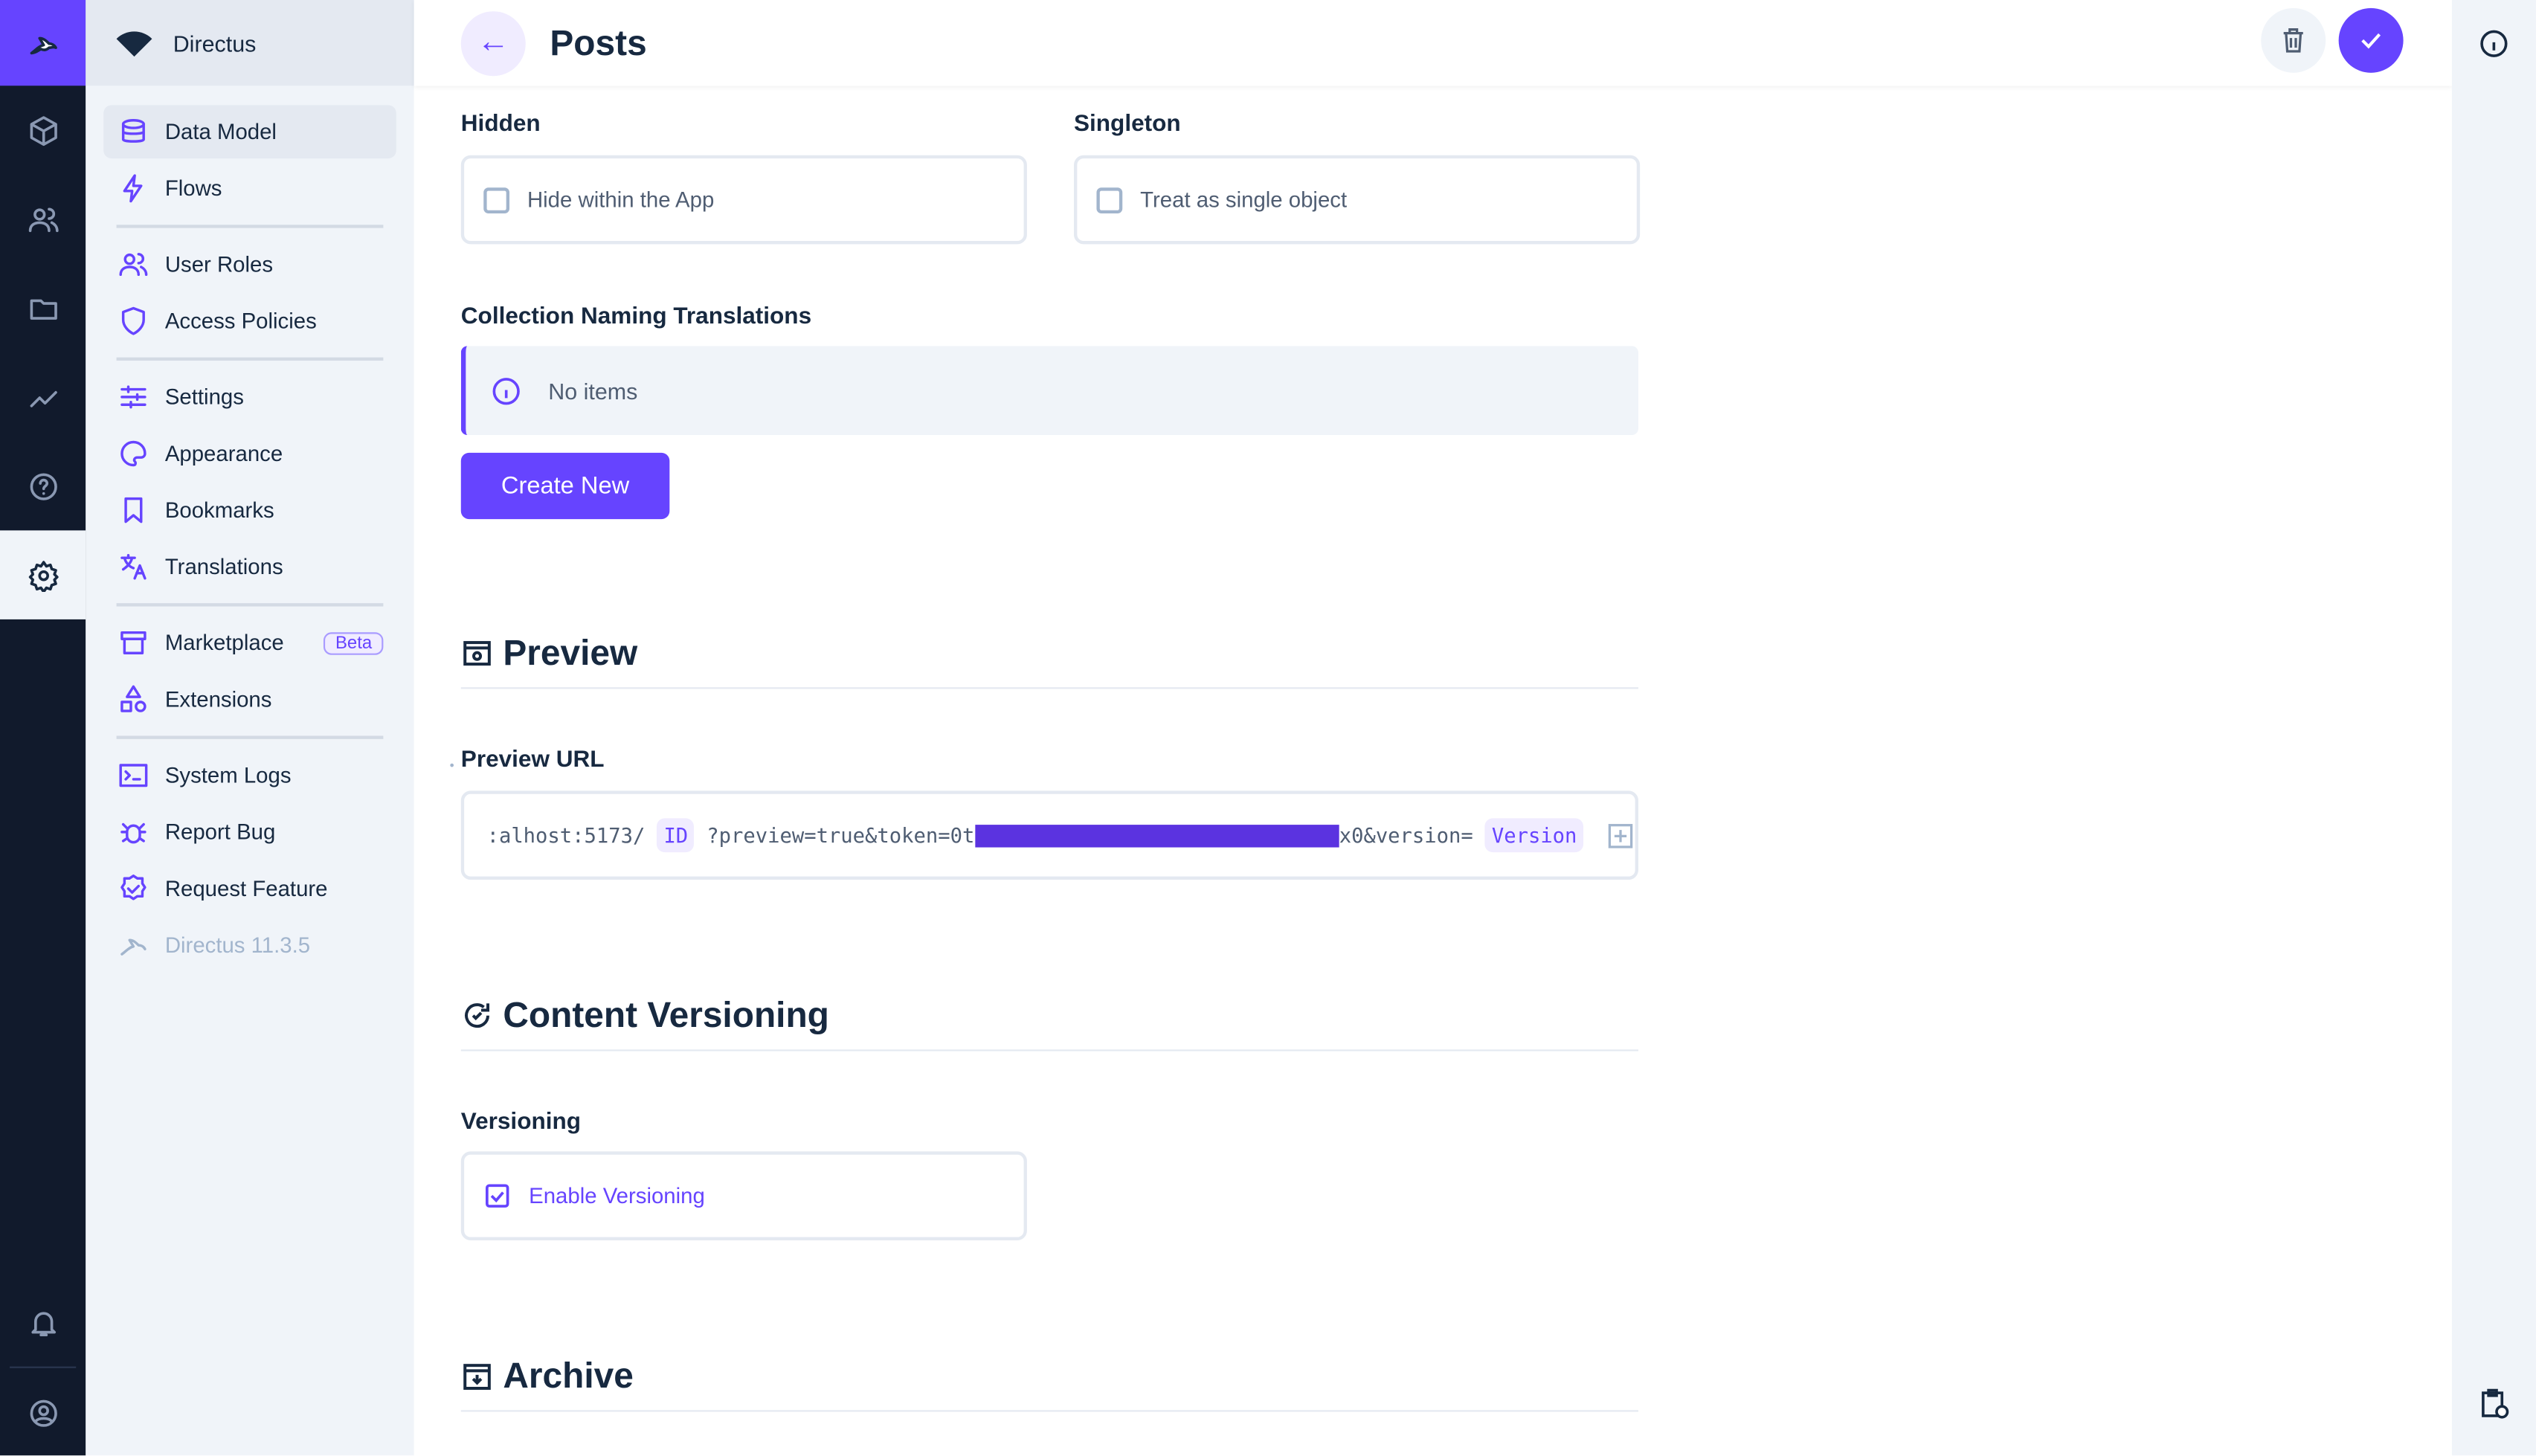 This screenshot has width=2536, height=1456. I want to click on hidden-checkbox: Hide within the App, so click(743, 200).